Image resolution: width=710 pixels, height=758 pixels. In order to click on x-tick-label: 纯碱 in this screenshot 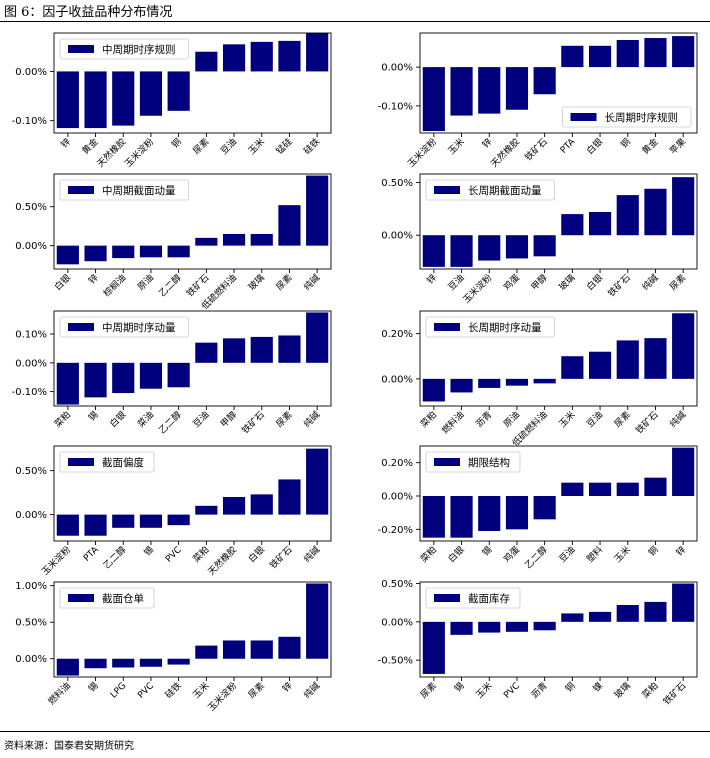, I will do `click(311, 554)`.